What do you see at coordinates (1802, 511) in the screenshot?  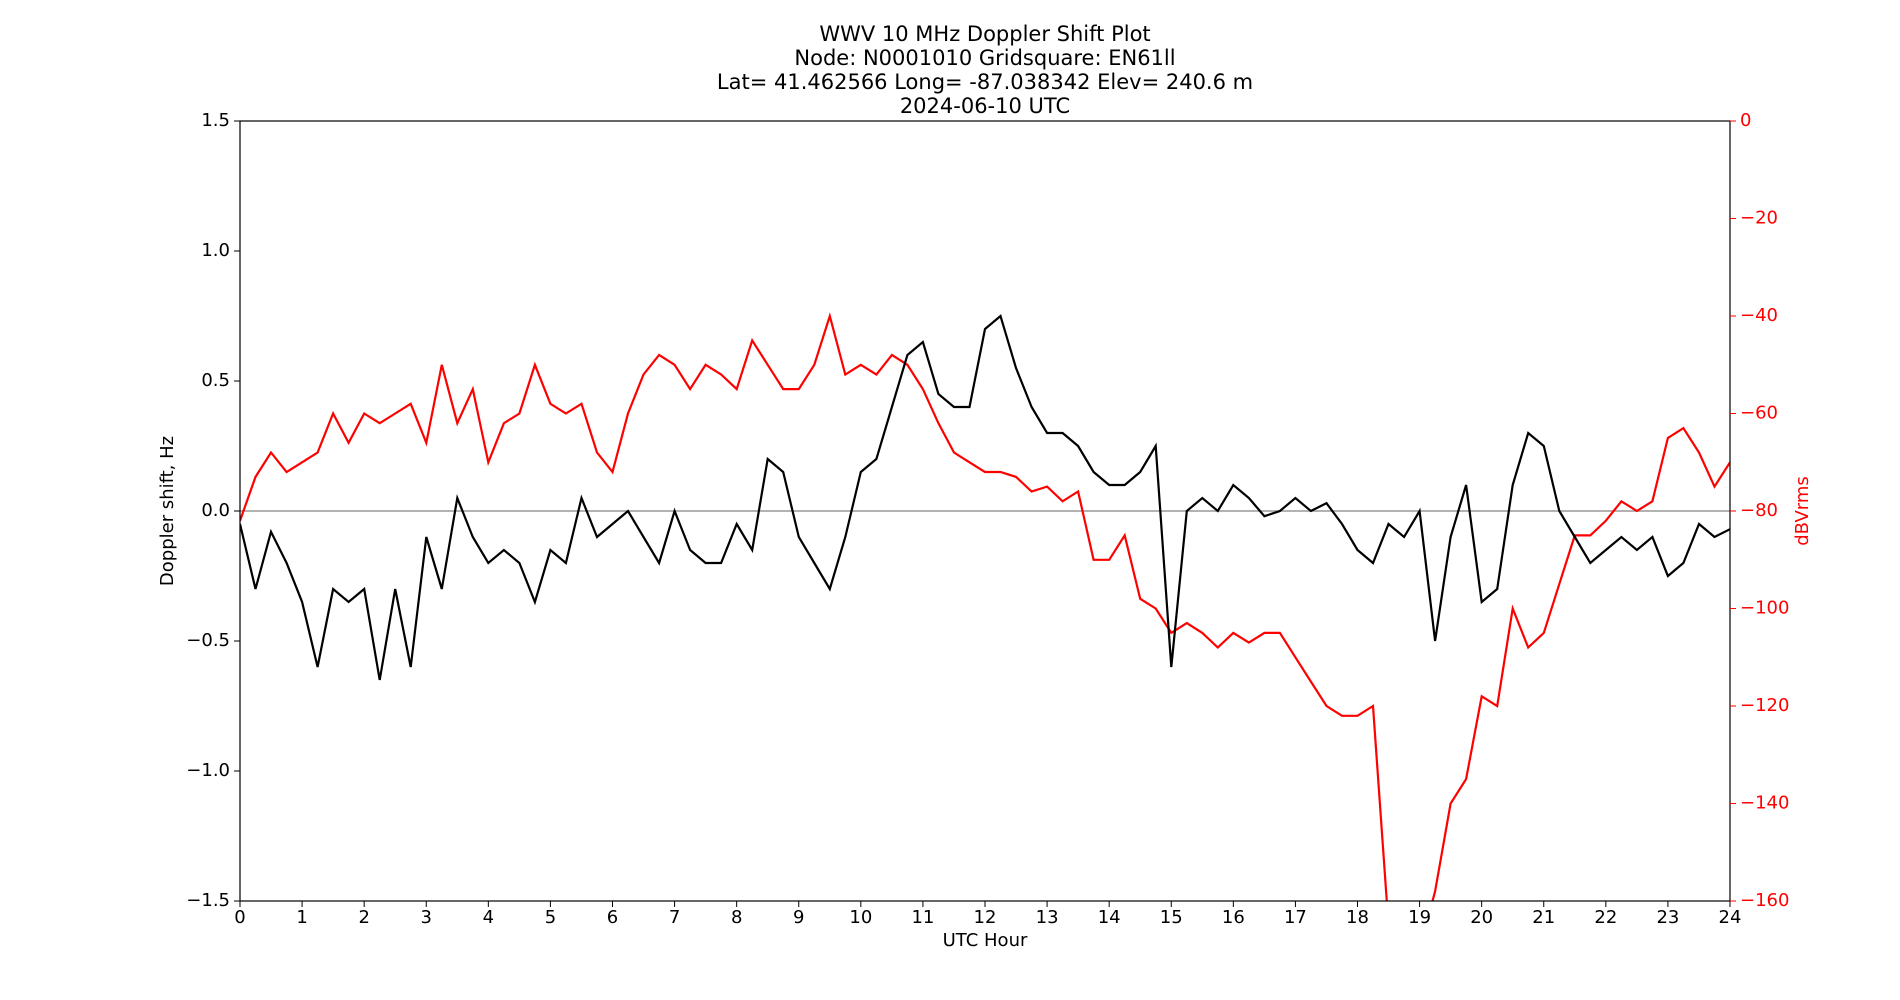 I see `y2-axis-label: dBVrms` at bounding box center [1802, 511].